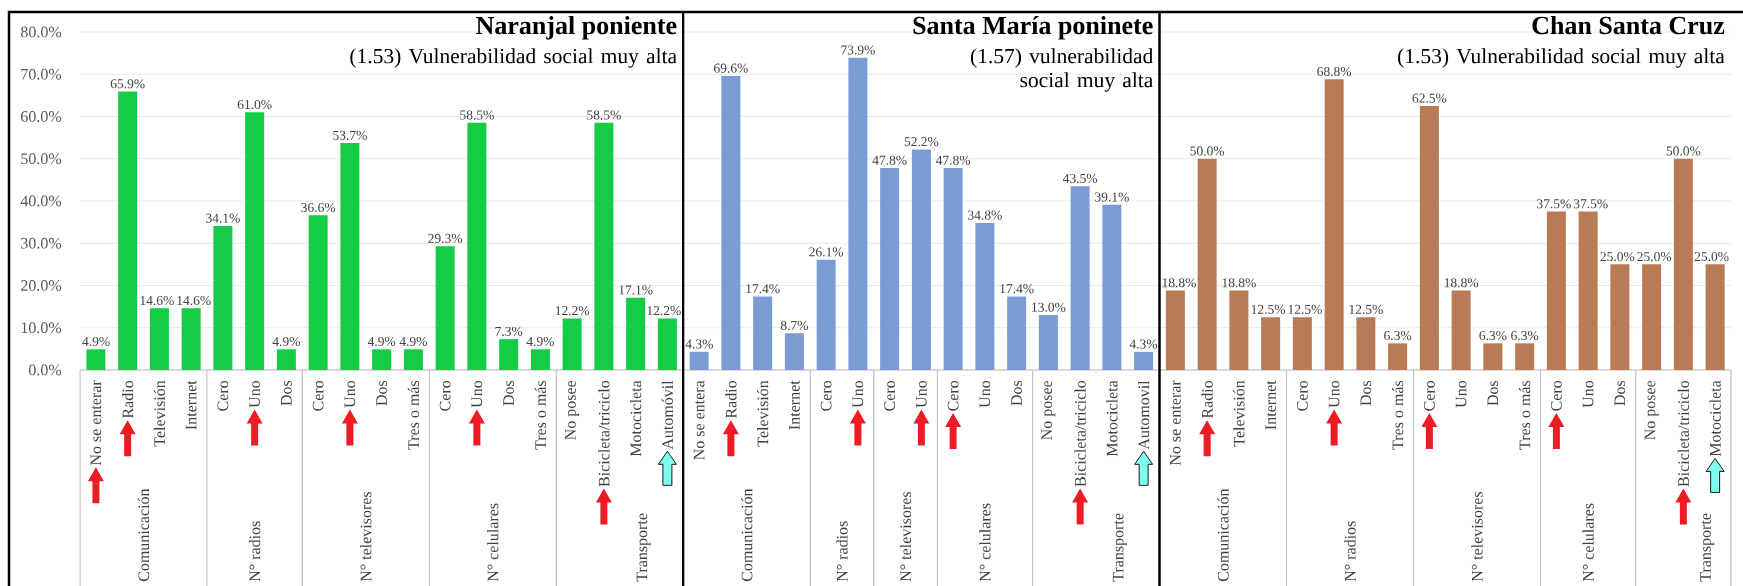 This screenshot has width=1743, height=586. Describe the element at coordinates (45, 370) in the screenshot. I see `y-tick-label: 0.0%` at that location.